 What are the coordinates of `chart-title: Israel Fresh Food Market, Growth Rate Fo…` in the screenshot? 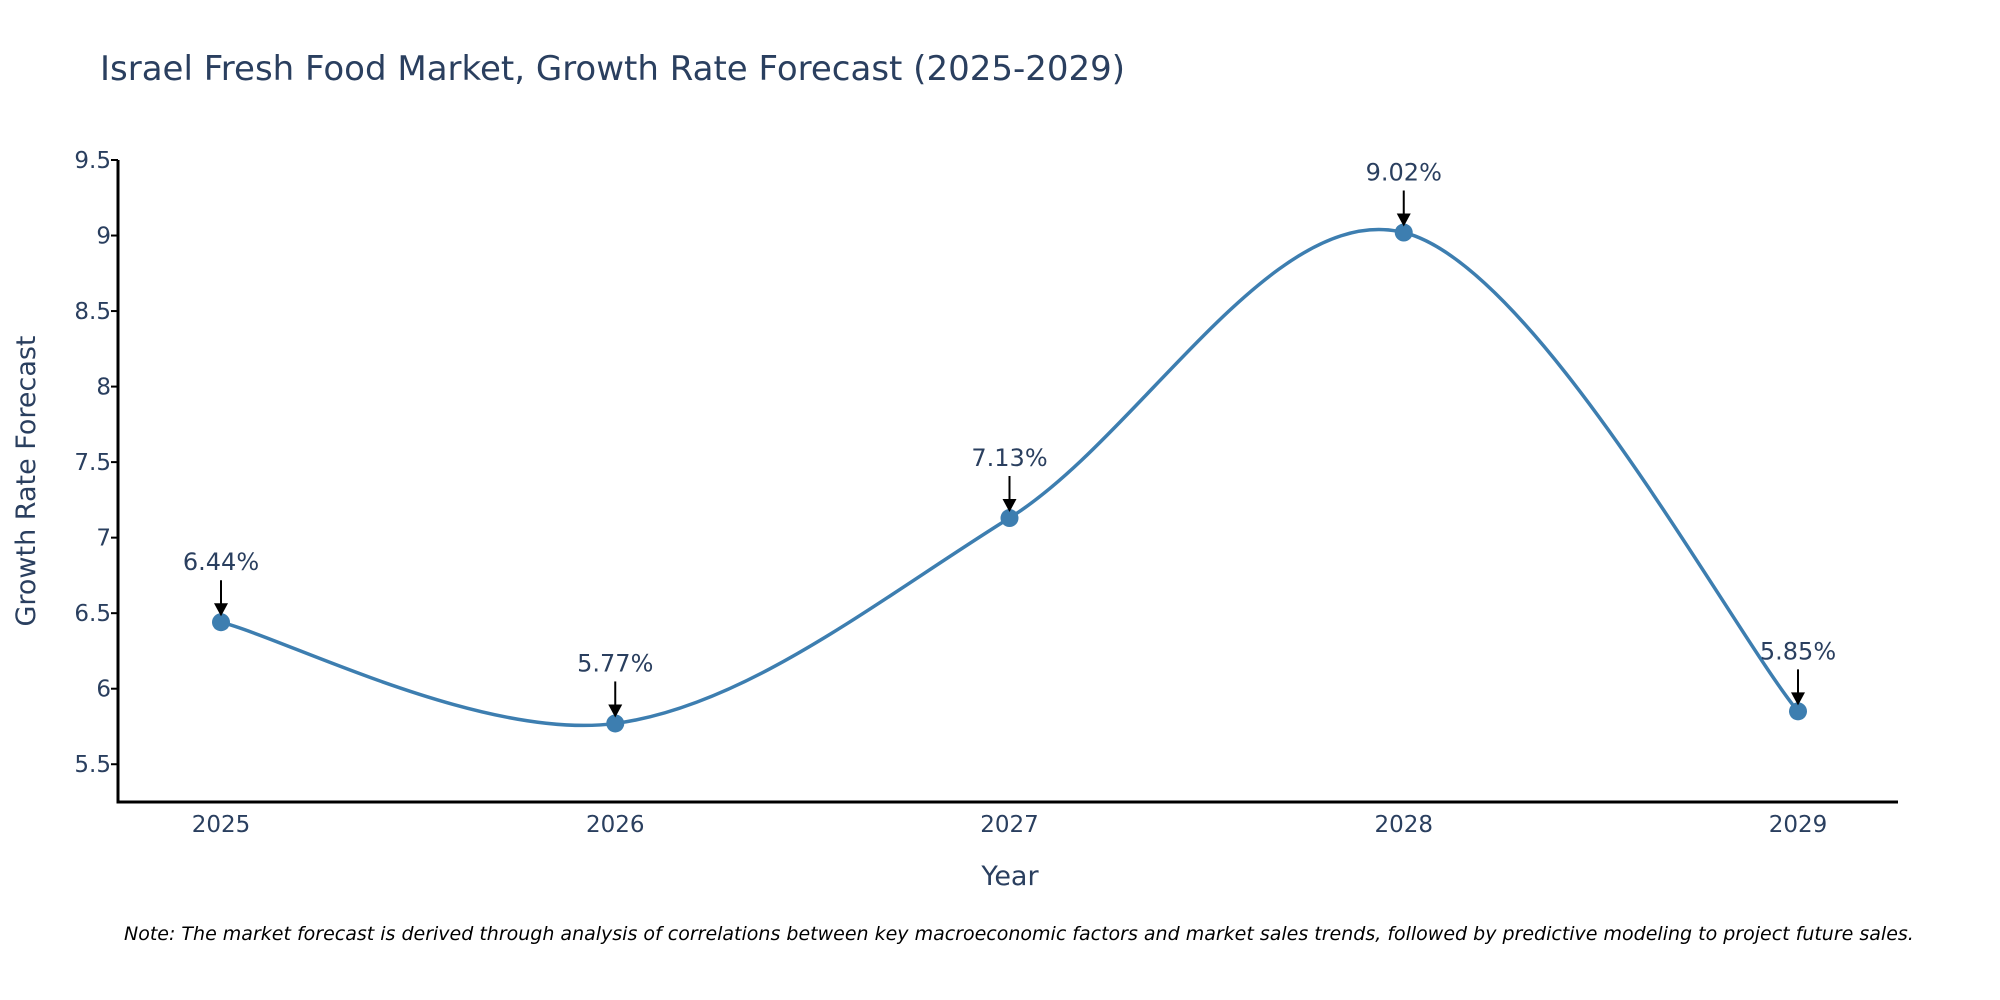 It's located at (612, 69).